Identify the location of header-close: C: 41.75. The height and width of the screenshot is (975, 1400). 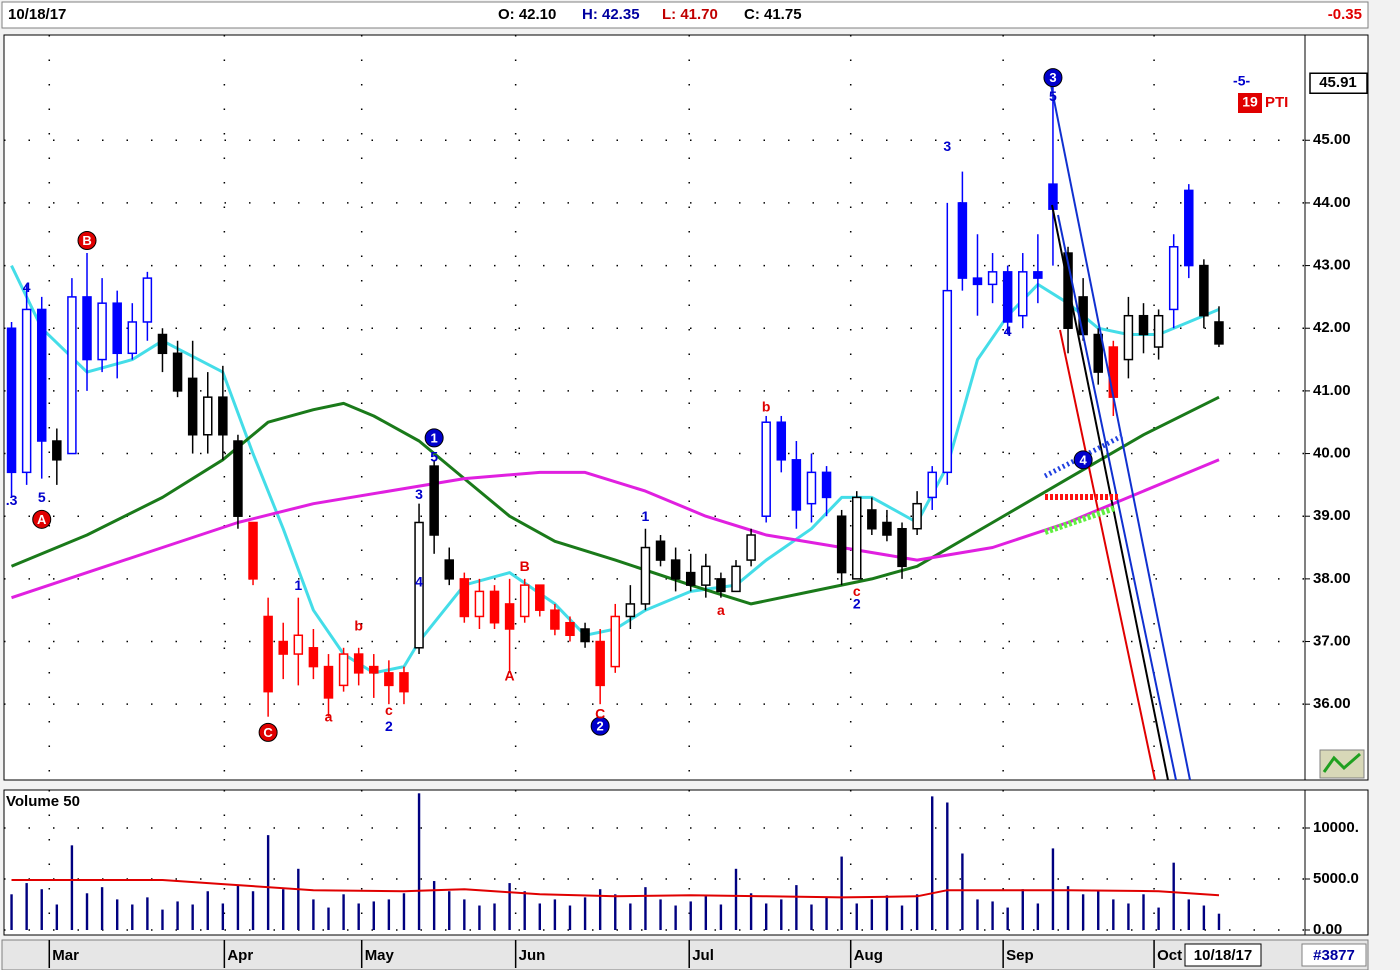
(773, 14).